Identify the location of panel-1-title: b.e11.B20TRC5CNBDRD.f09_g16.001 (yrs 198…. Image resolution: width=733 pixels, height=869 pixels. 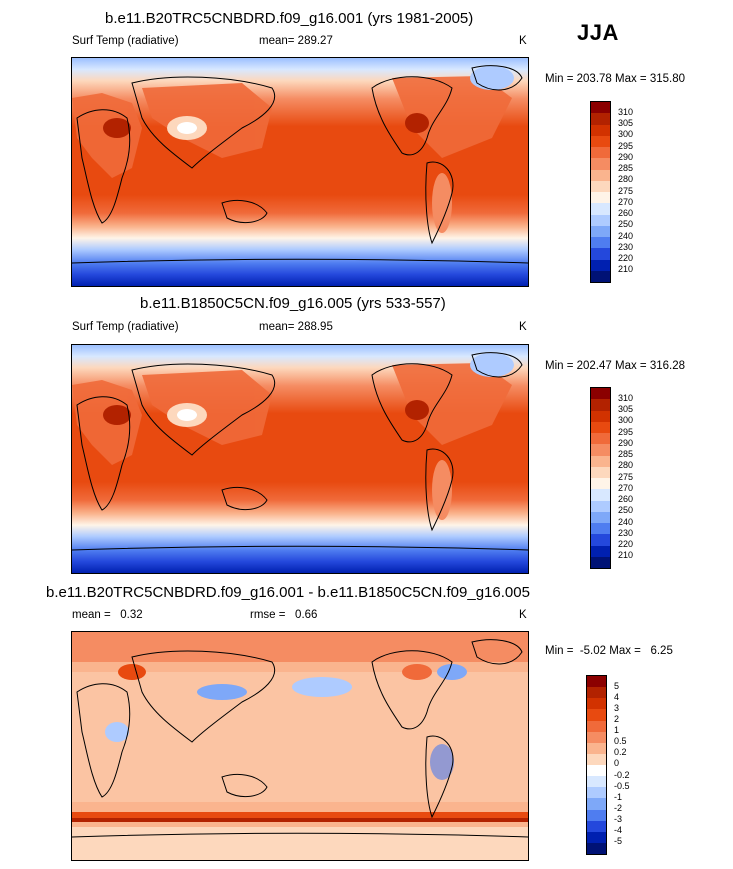
(289, 18).